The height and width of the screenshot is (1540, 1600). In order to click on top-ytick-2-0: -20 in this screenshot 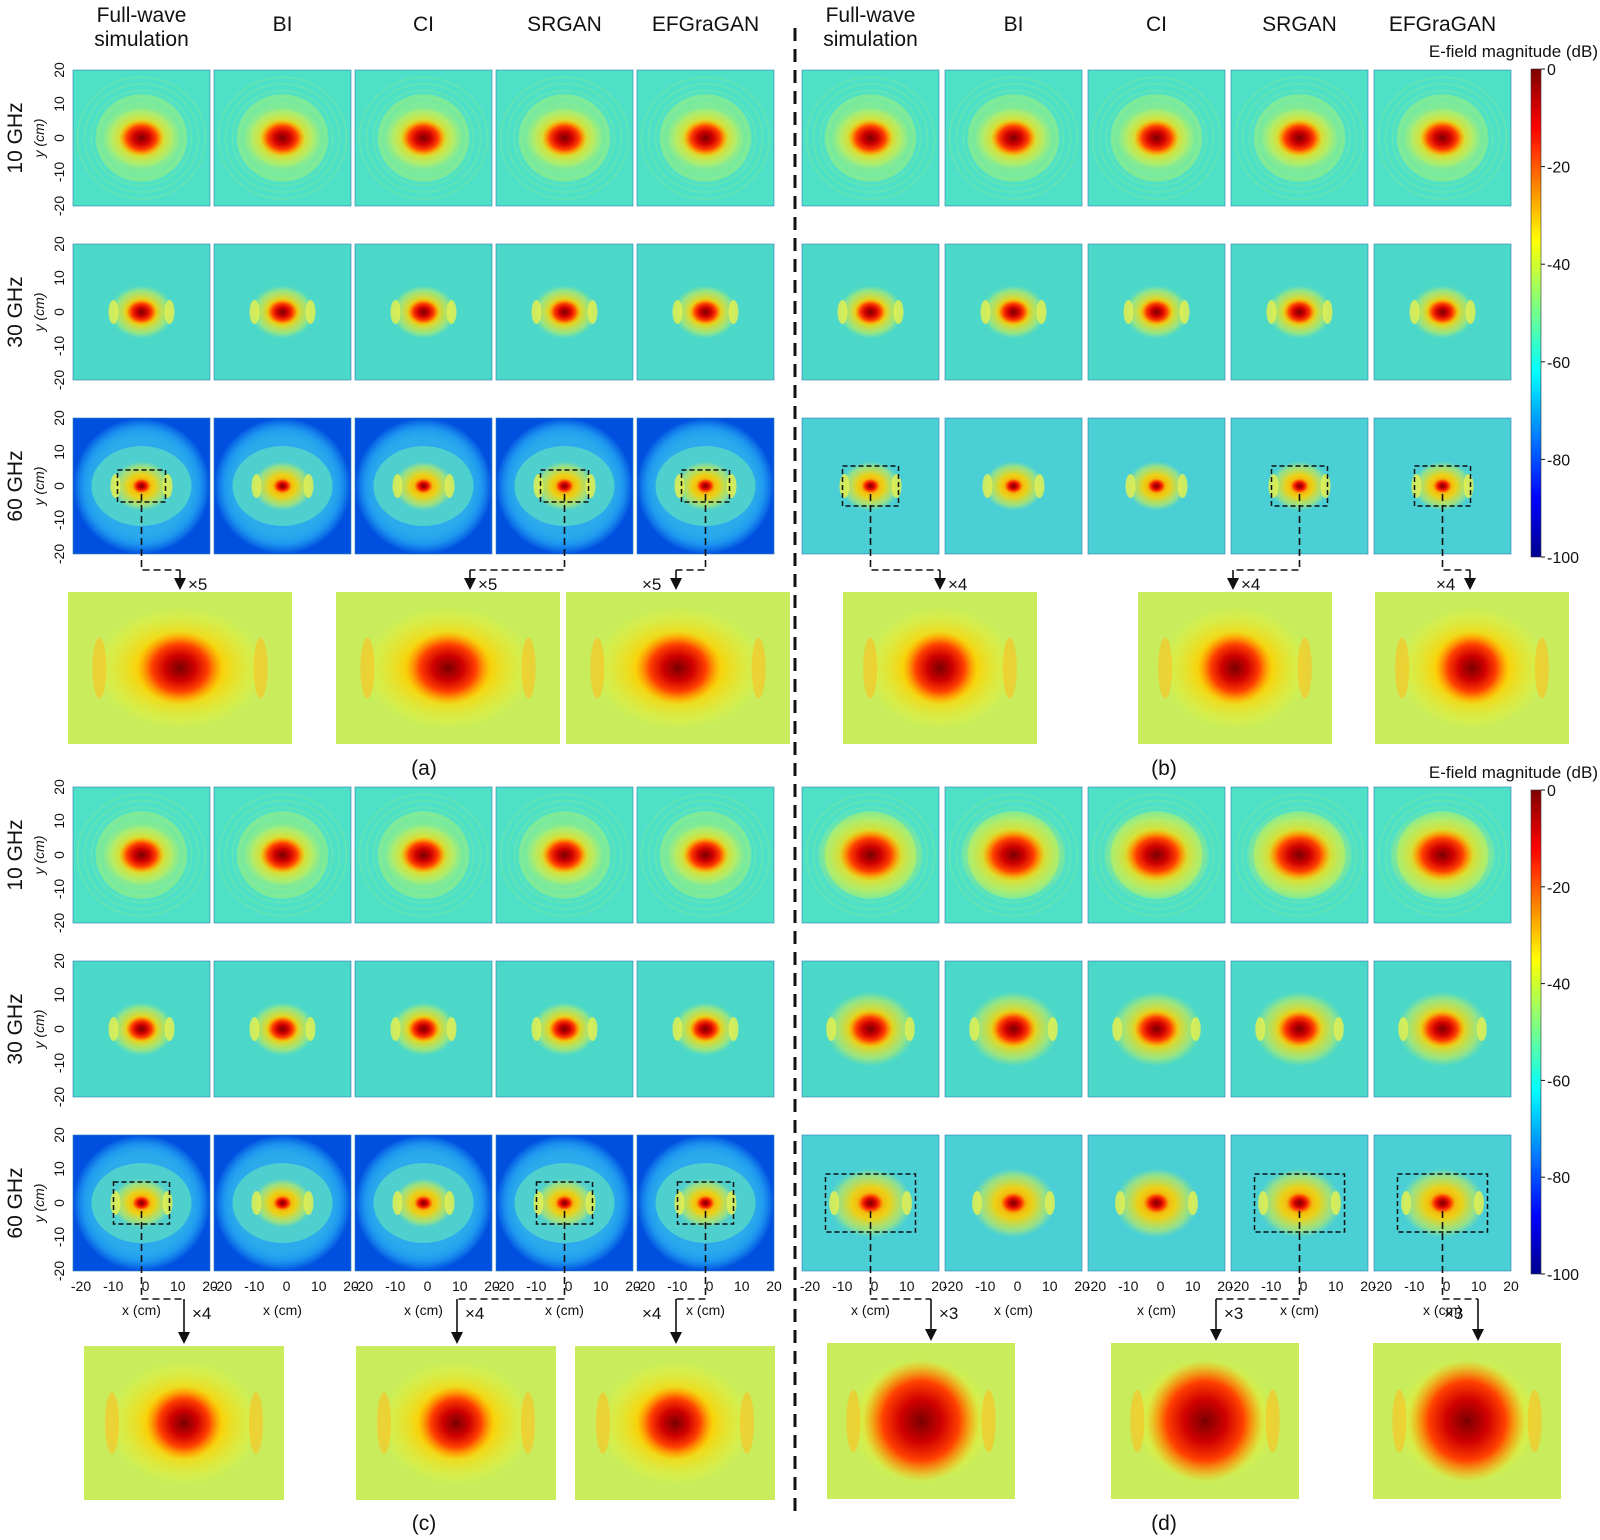, I will do `click(59, 554)`.